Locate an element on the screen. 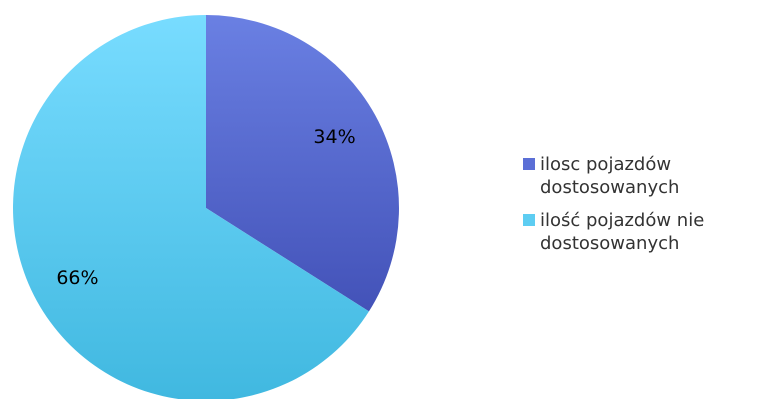 The height and width of the screenshot is (399, 771). slice-label-not-adapted: 66% is located at coordinates (77, 278).